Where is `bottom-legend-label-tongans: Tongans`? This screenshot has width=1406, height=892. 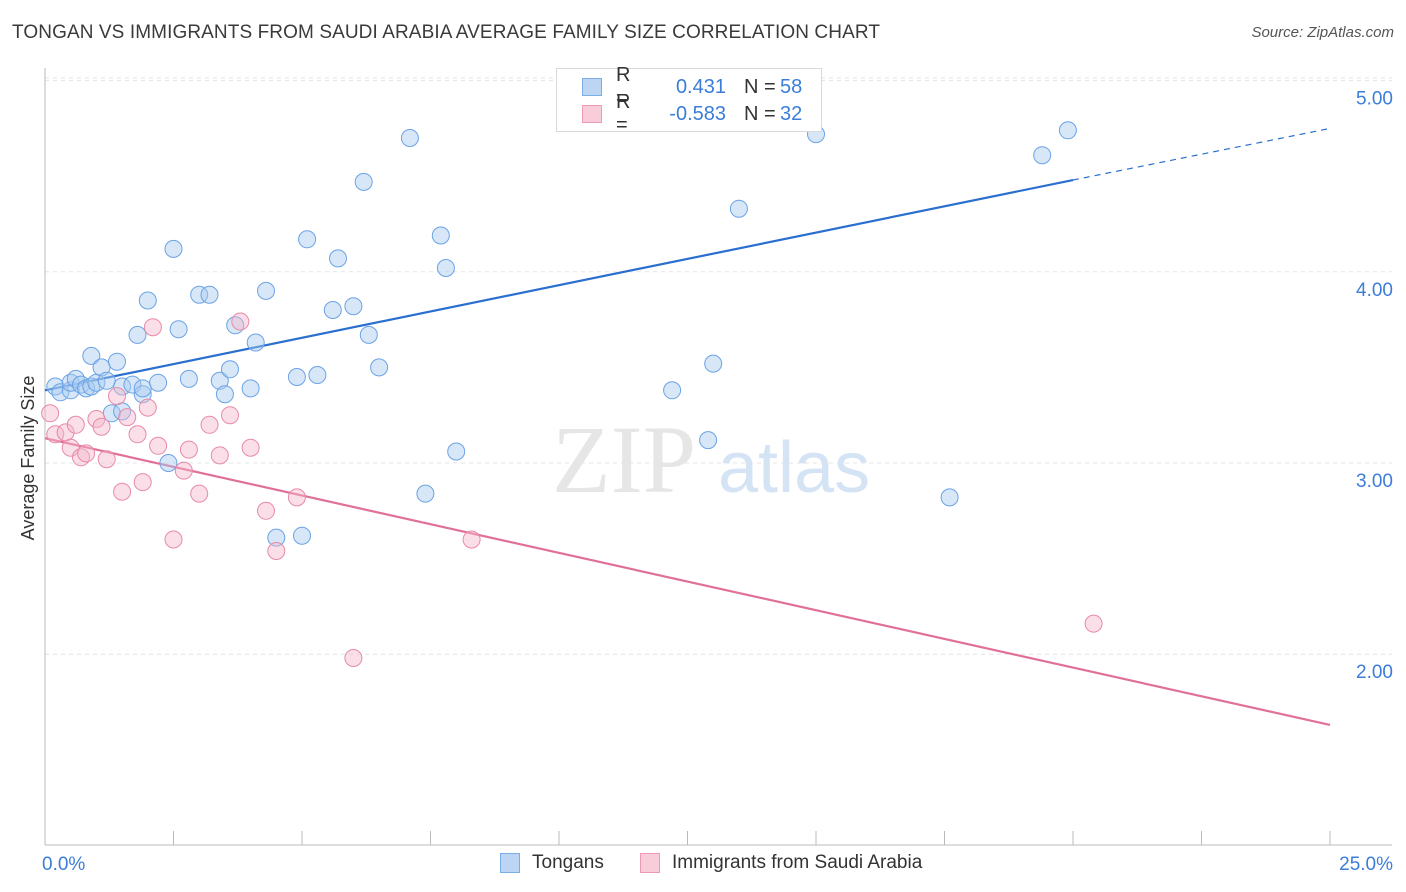
bottom-legend-label-tongans: Tongans is located at coordinates (568, 862).